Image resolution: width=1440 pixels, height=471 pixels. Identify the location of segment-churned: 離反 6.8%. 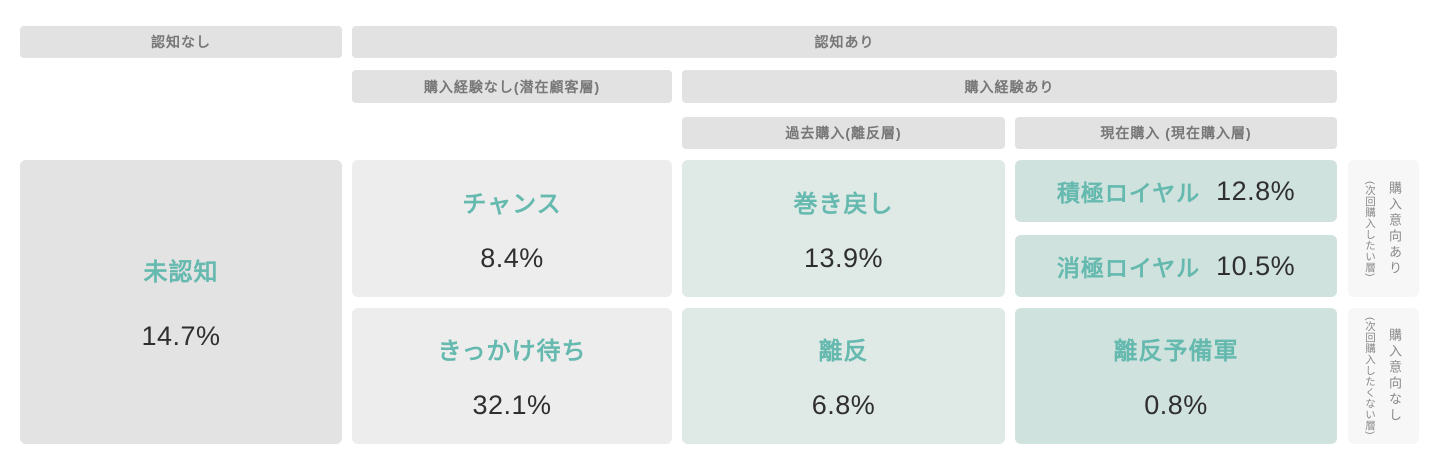
(843, 376).